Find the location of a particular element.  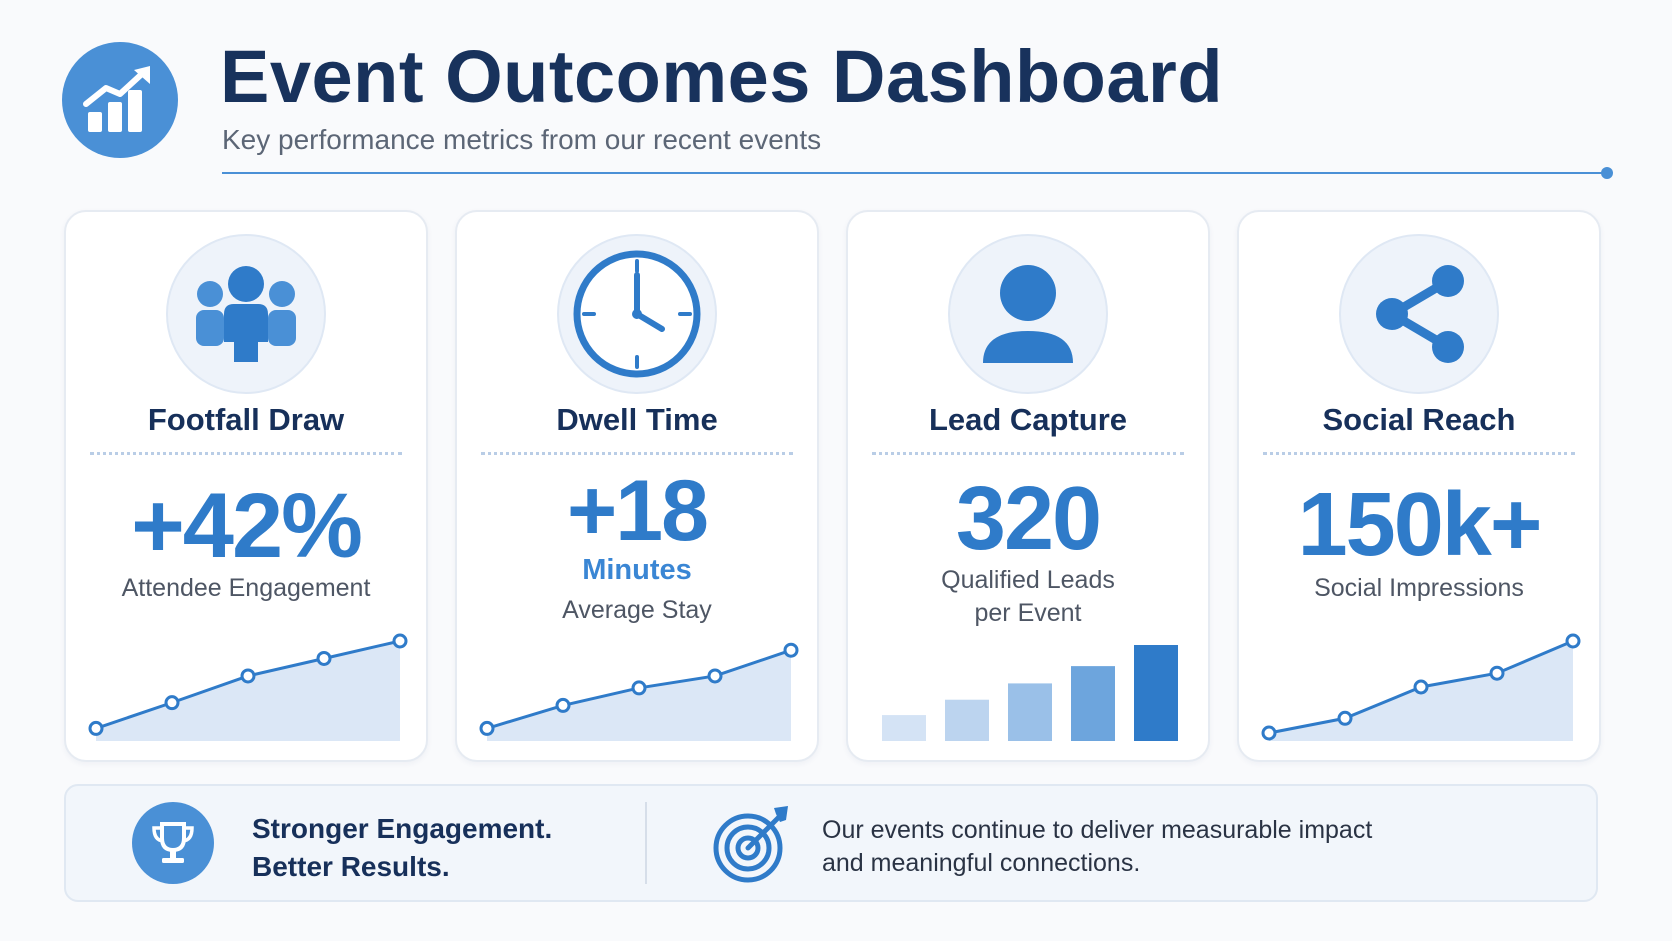

banner-headline-line: Stronger Engagement. is located at coordinates (402, 828).